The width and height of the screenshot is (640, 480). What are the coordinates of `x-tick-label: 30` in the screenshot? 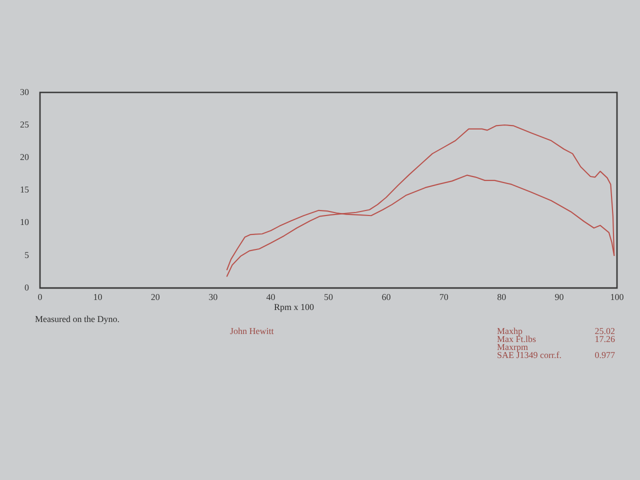 It's located at (213, 297).